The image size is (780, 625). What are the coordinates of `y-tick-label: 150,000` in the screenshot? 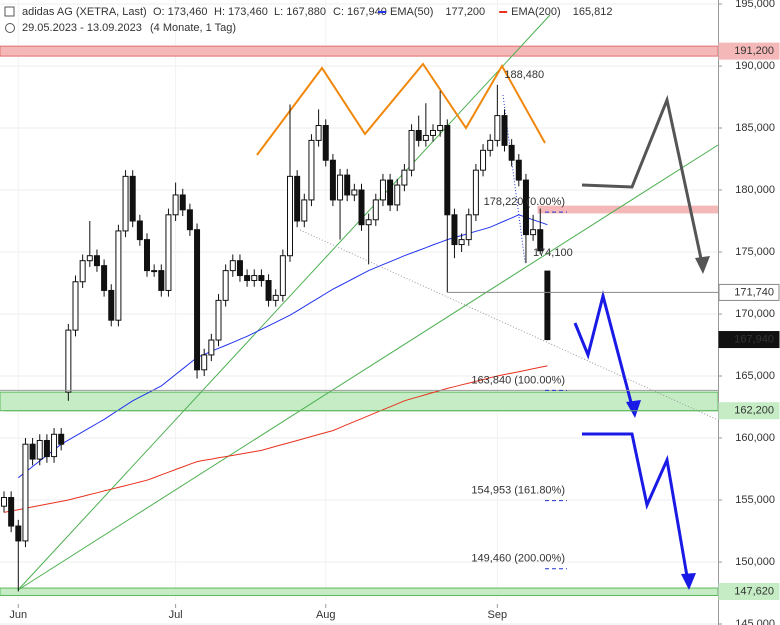 It's located at (755, 562).